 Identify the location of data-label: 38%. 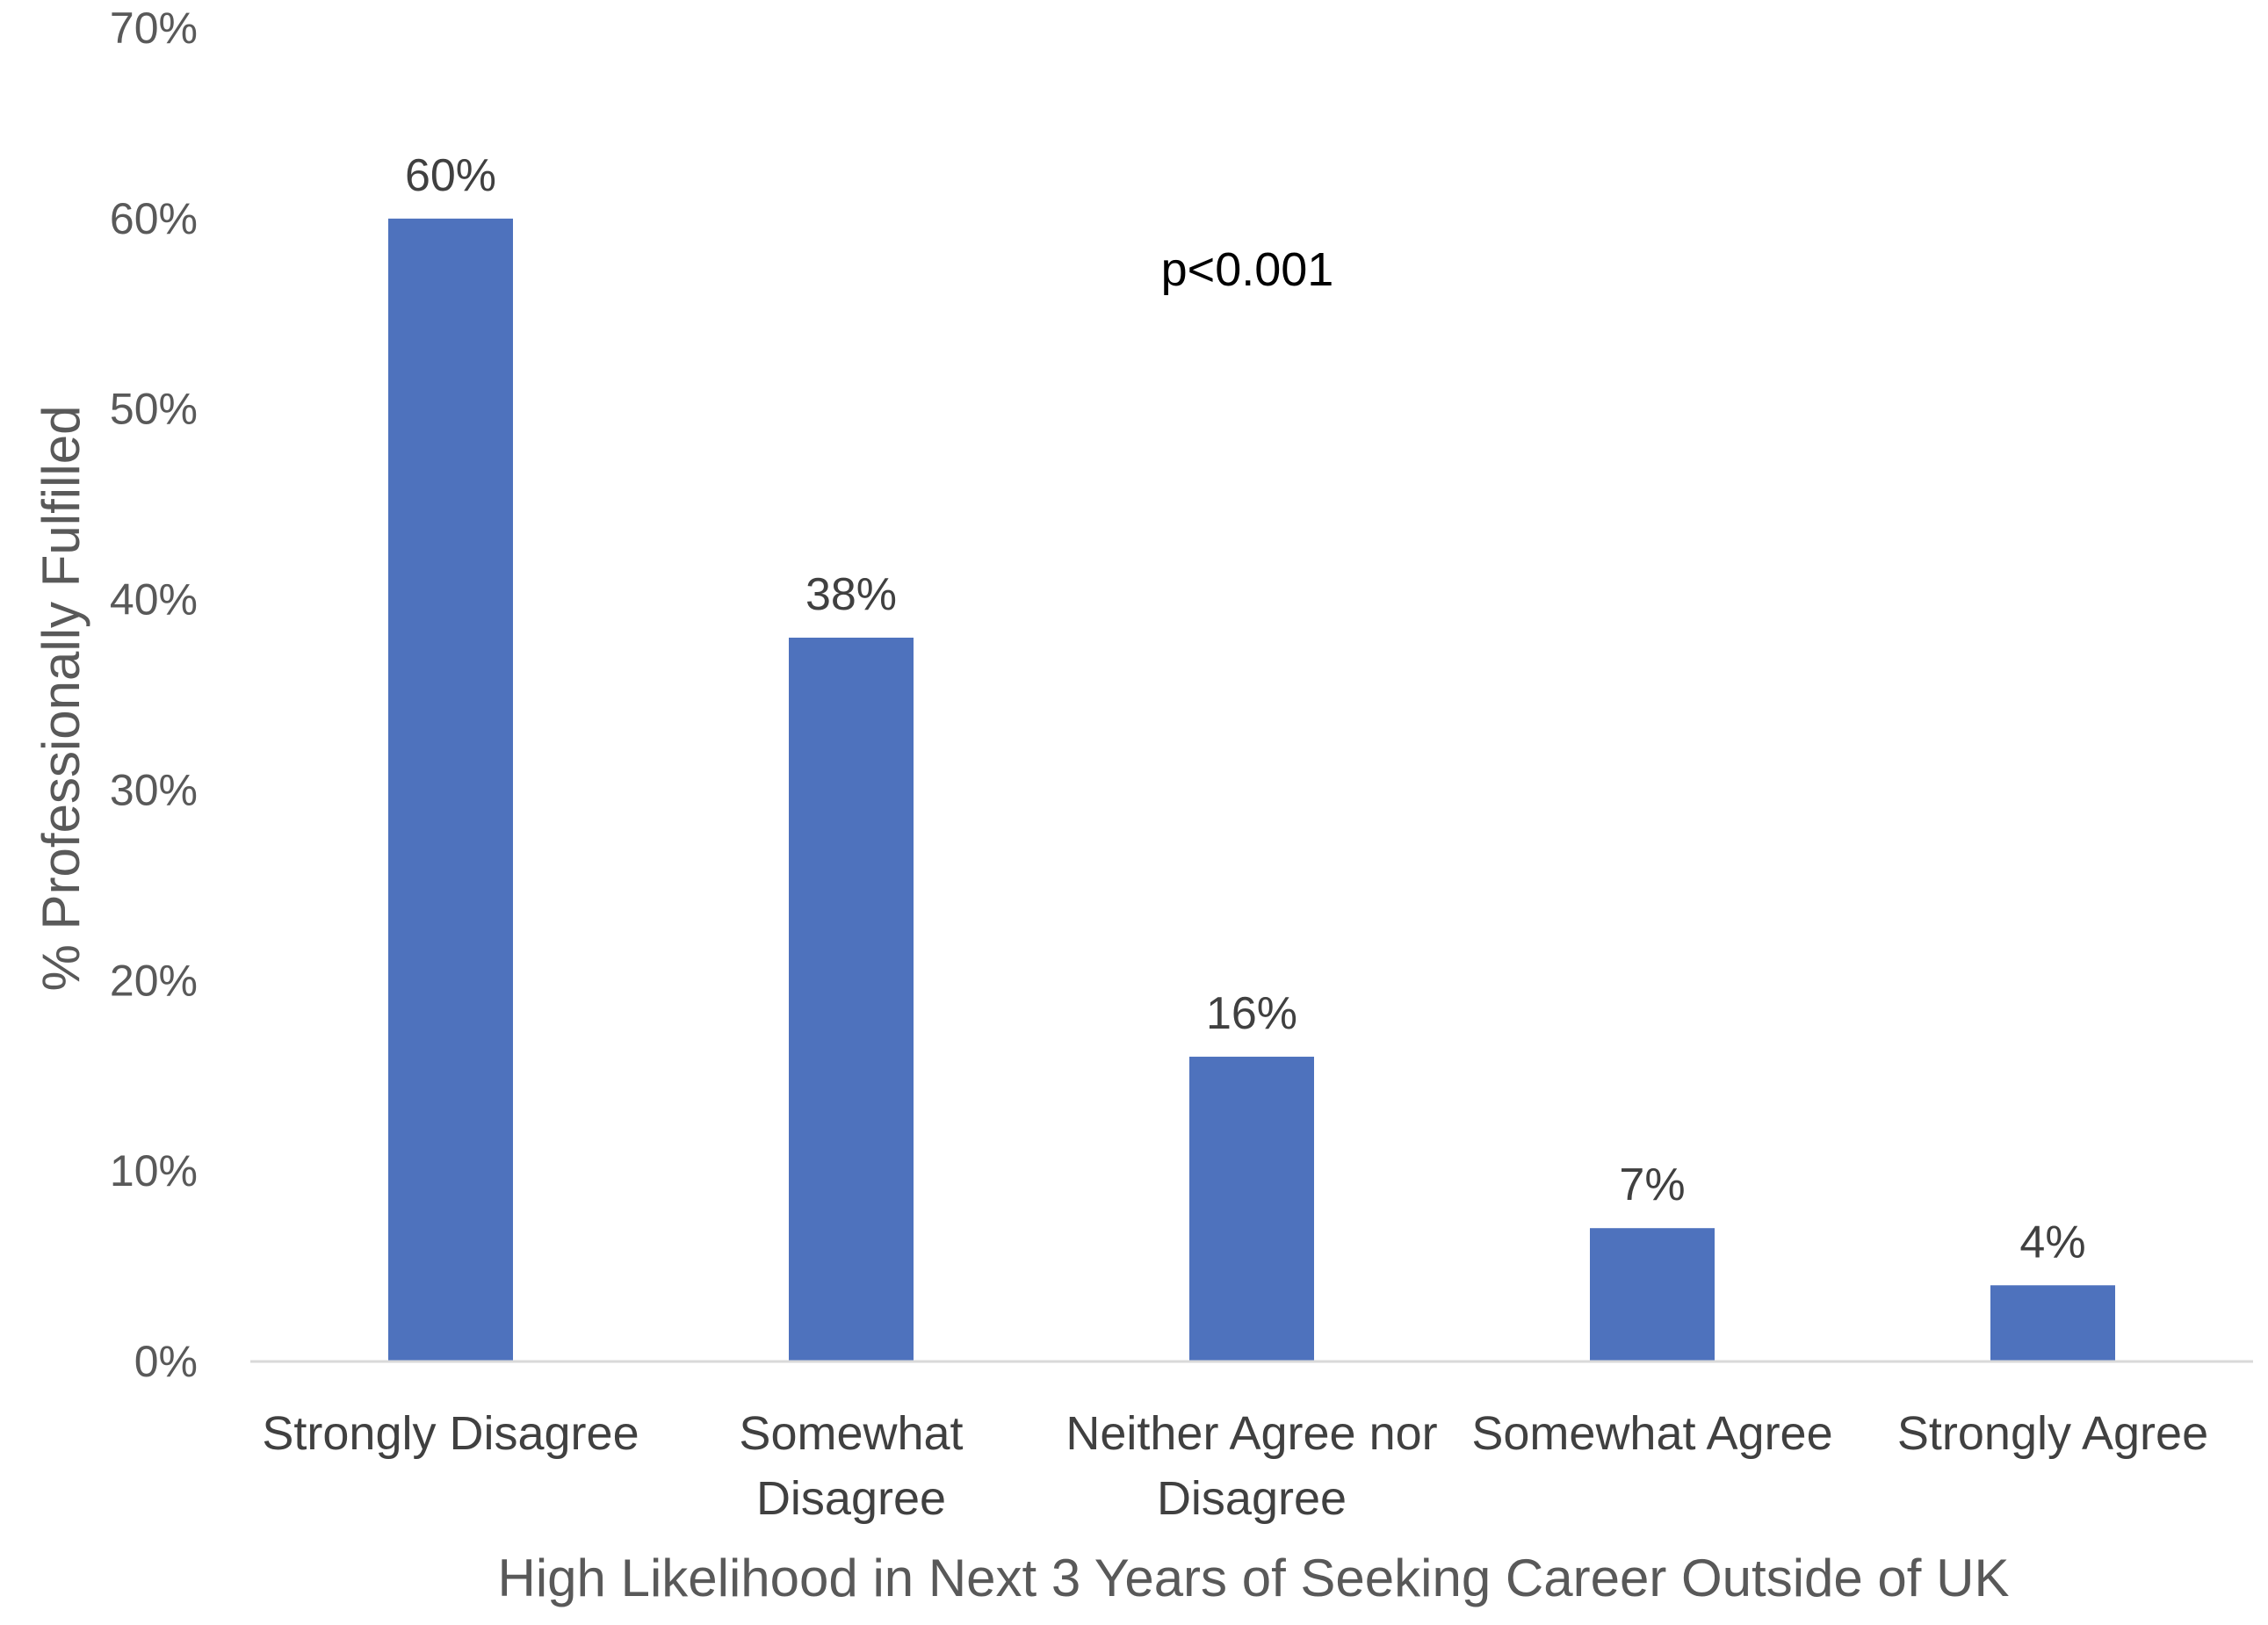
(851, 594).